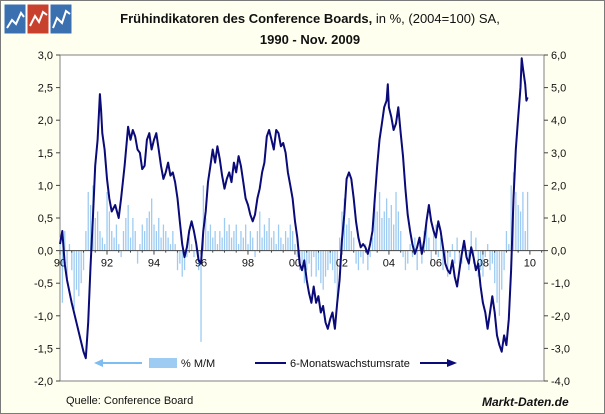 The image size is (605, 414). I want to click on y-right-tick-label: 2,0, so click(558, 186).